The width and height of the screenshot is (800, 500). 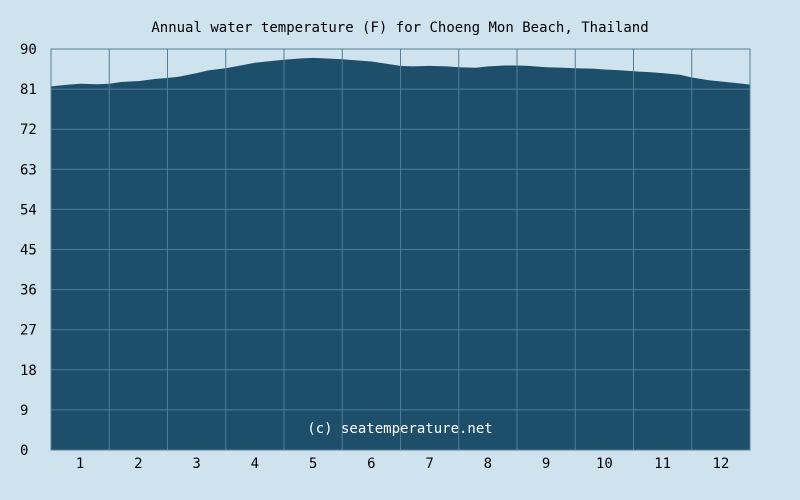 What do you see at coordinates (28, 170) in the screenshot?
I see `y-tick-label: 63` at bounding box center [28, 170].